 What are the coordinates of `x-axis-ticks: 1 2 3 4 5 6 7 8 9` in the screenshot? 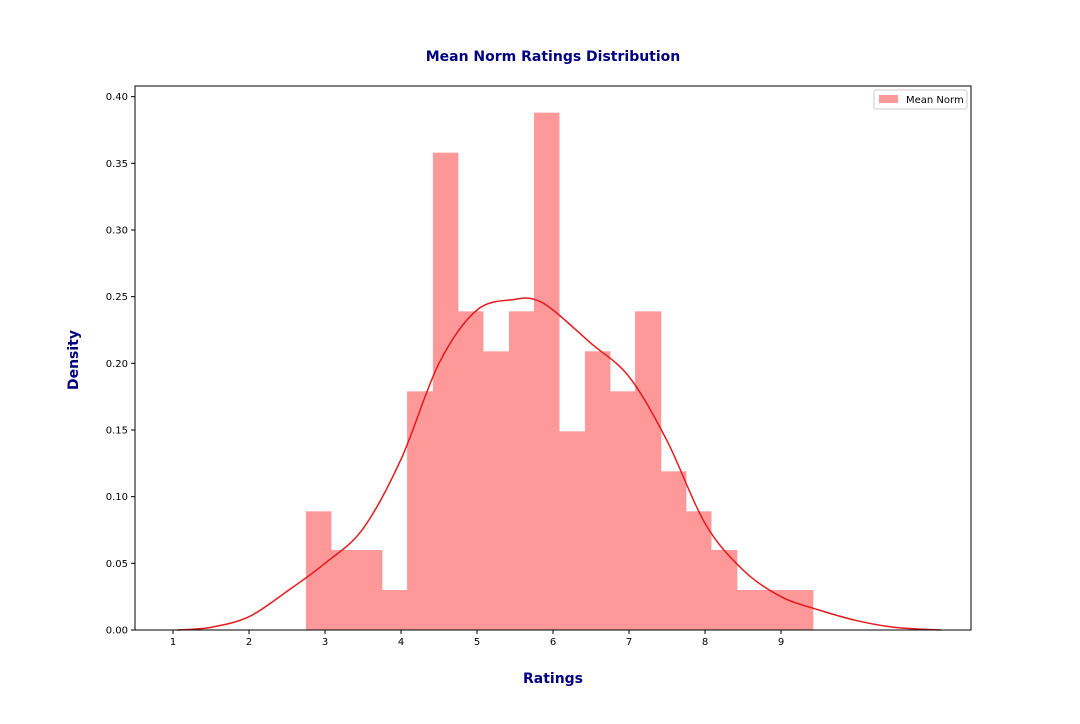 It's located at (477, 639).